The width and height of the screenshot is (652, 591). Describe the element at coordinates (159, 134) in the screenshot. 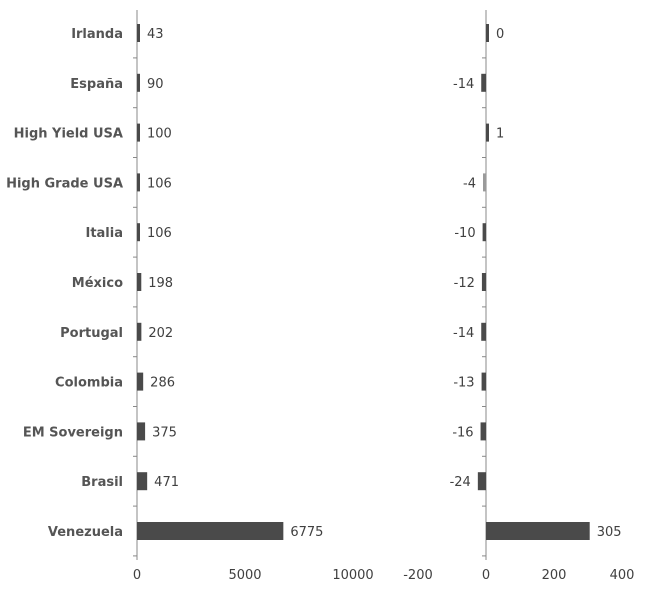

I see `left-data-label: 100` at that location.